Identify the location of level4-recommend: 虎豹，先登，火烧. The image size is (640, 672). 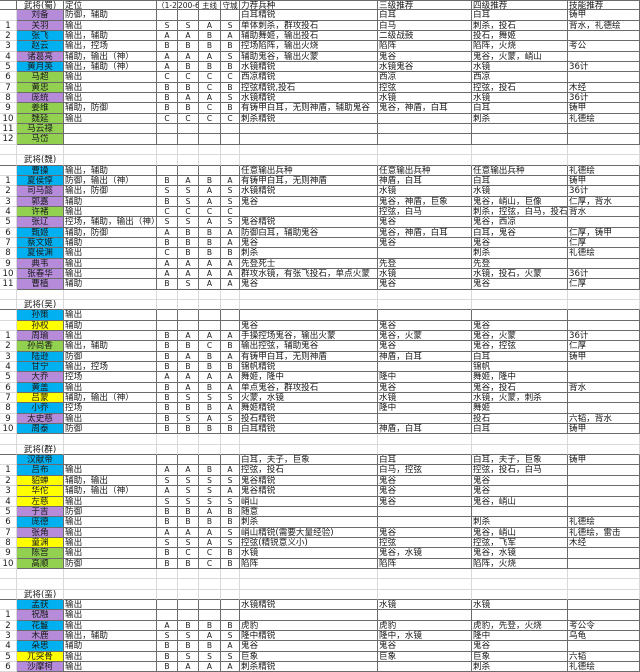
(520, 625).